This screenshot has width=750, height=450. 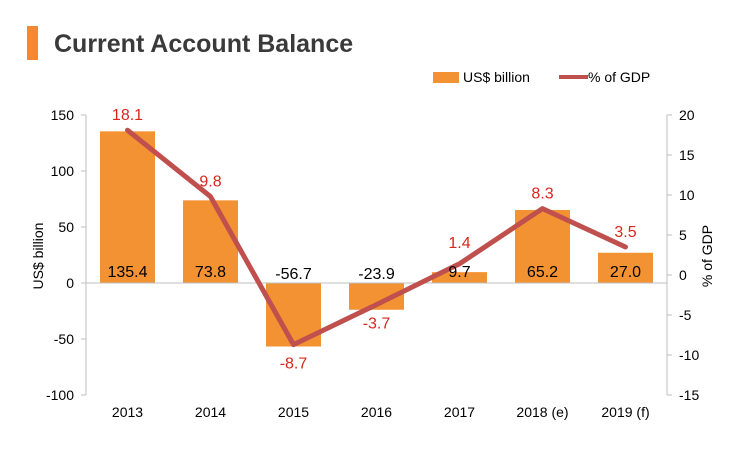 I want to click on x-tick-label: 2017, so click(x=459, y=412).